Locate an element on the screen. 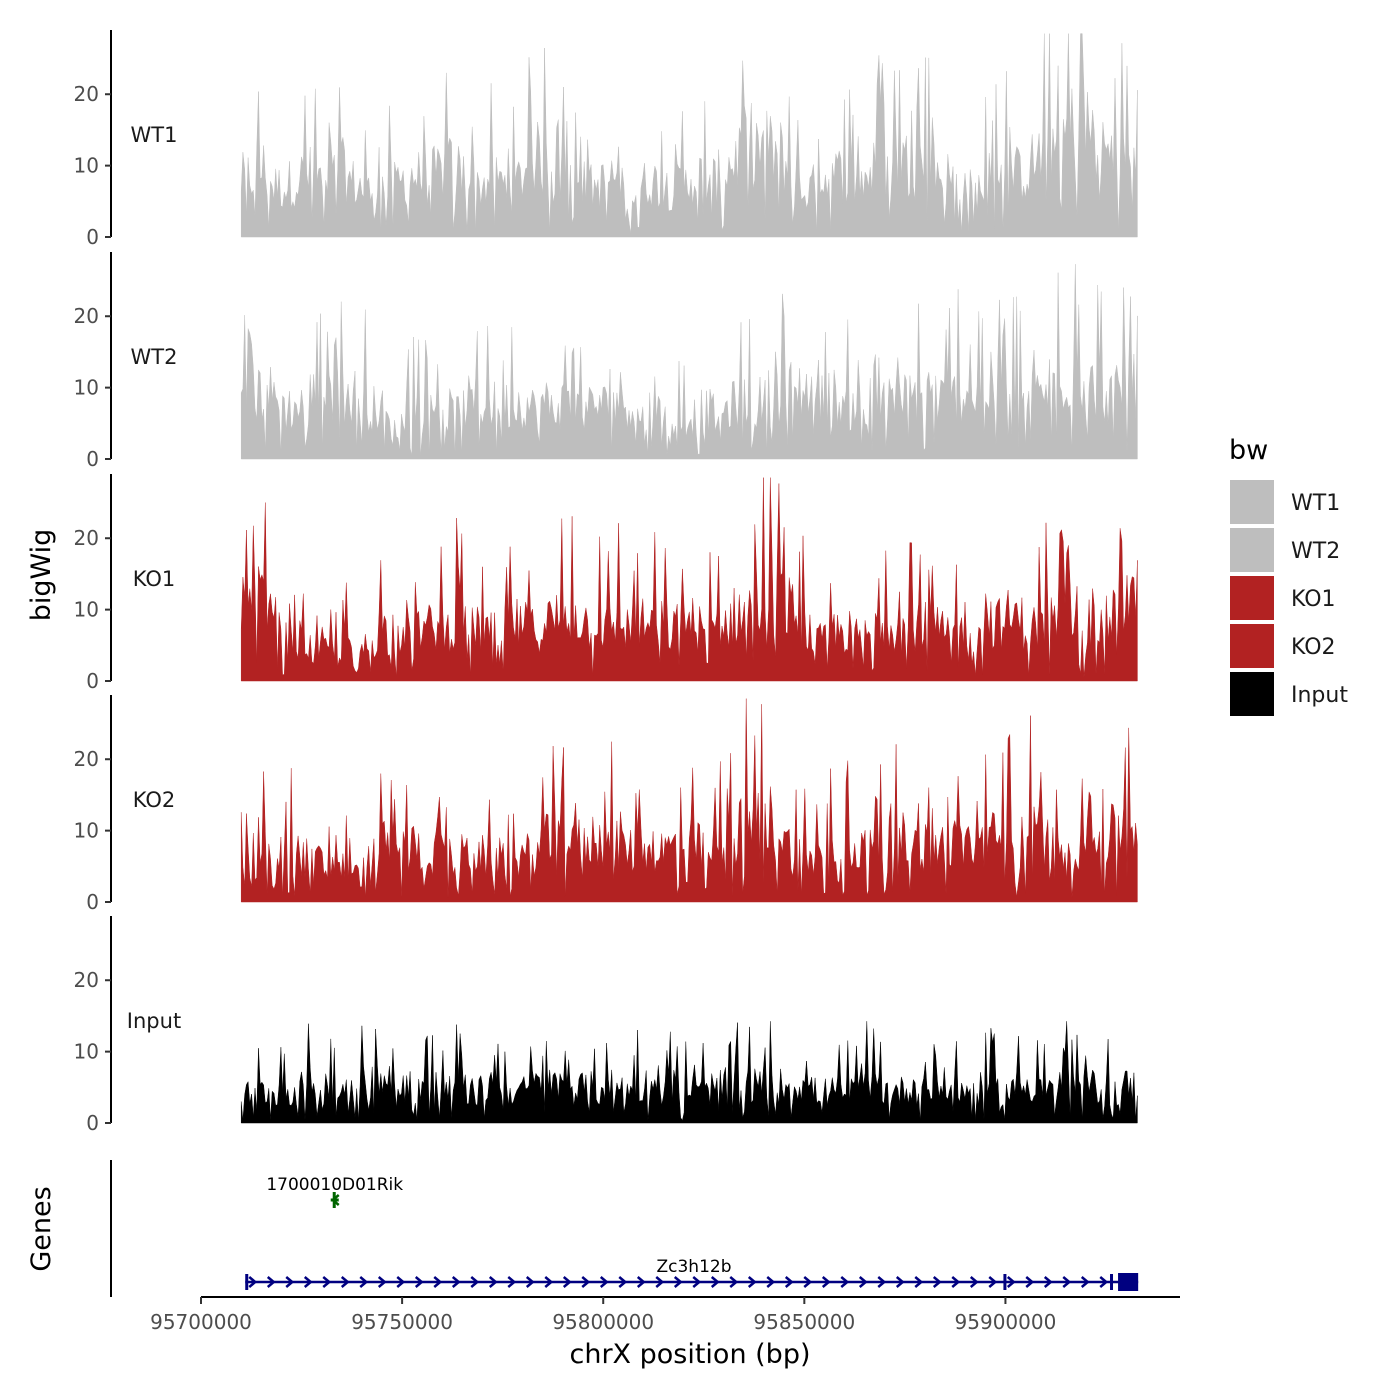 The width and height of the screenshot is (1400, 1400). track-label: KO2 is located at coordinates (154, 800).